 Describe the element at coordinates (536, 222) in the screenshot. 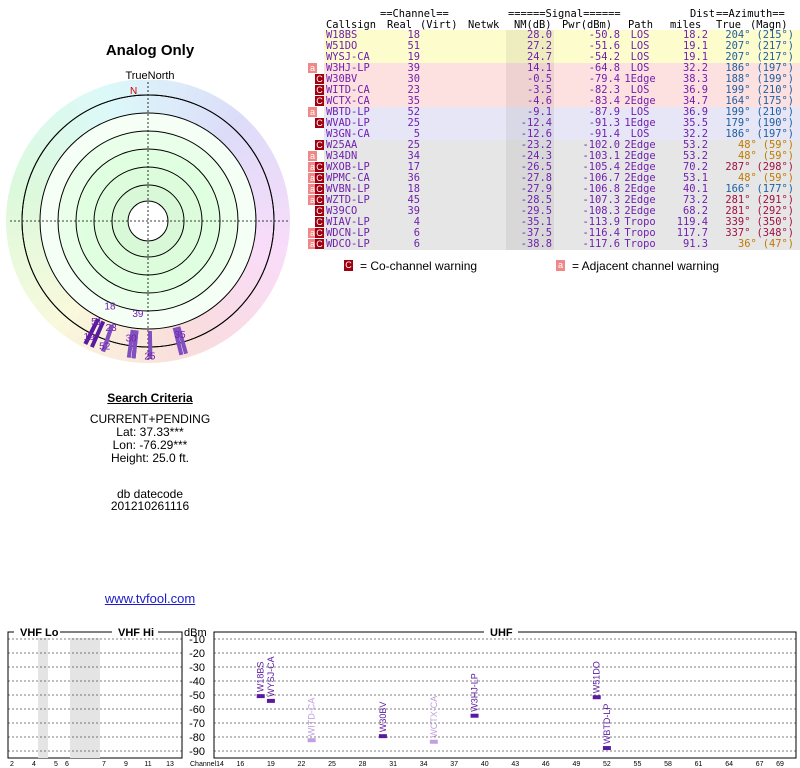

I see `row-nm: -35.1` at that location.